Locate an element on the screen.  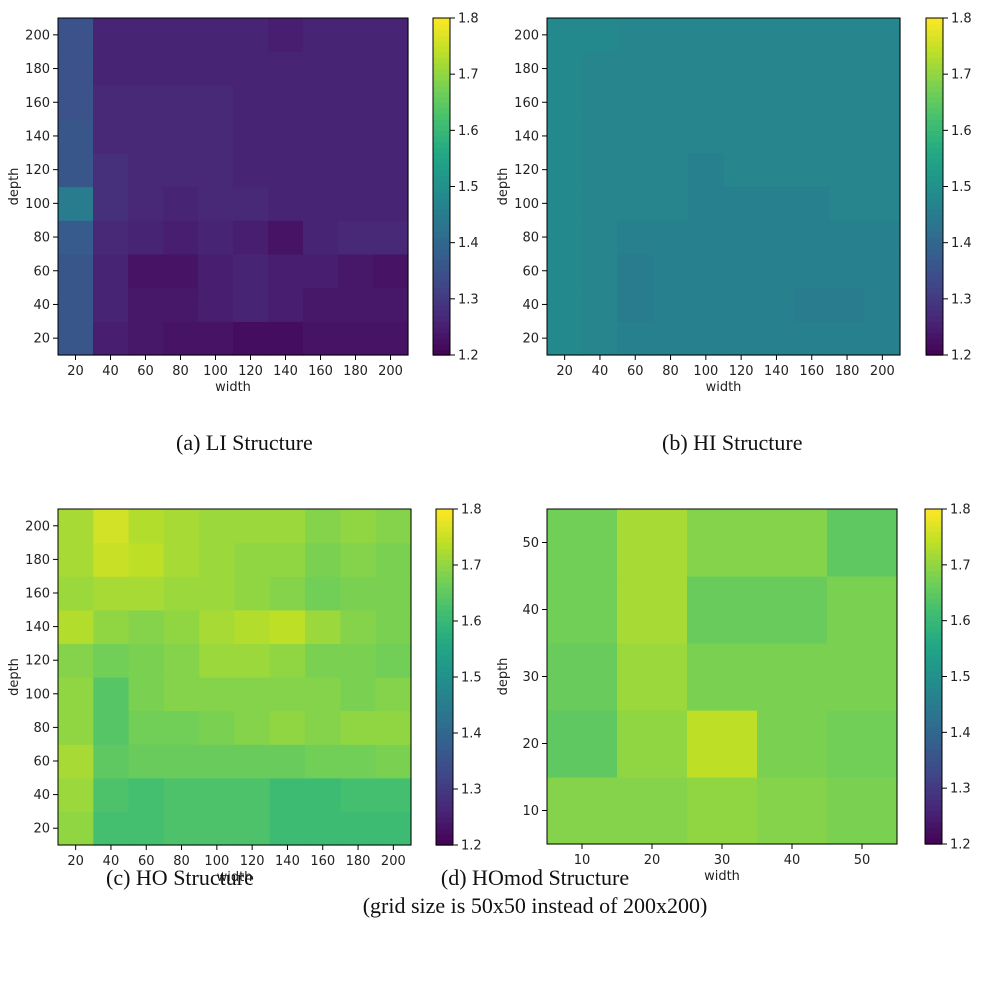
x-tick-label: 120 is located at coordinates (741, 371).